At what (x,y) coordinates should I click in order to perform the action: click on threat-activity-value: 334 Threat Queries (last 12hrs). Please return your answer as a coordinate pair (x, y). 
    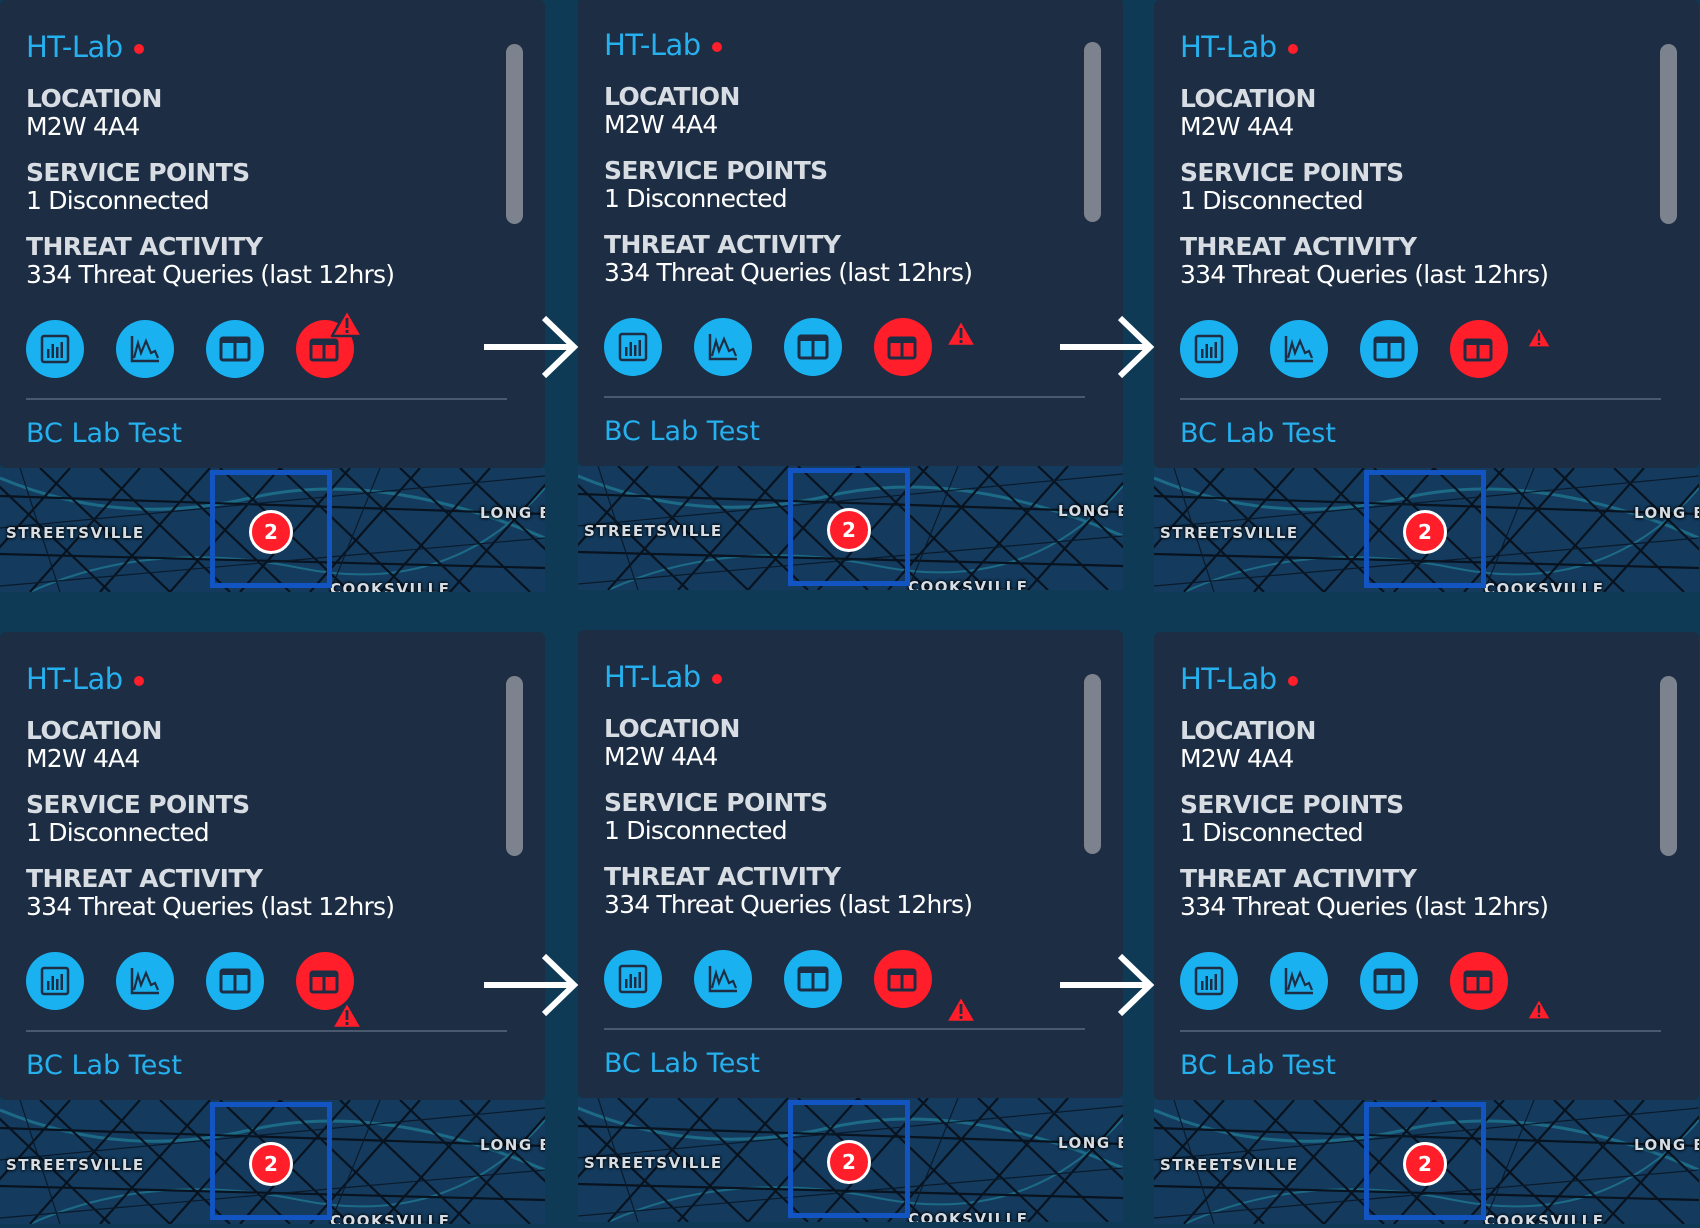
    Looking at the image, I should click on (1364, 906).